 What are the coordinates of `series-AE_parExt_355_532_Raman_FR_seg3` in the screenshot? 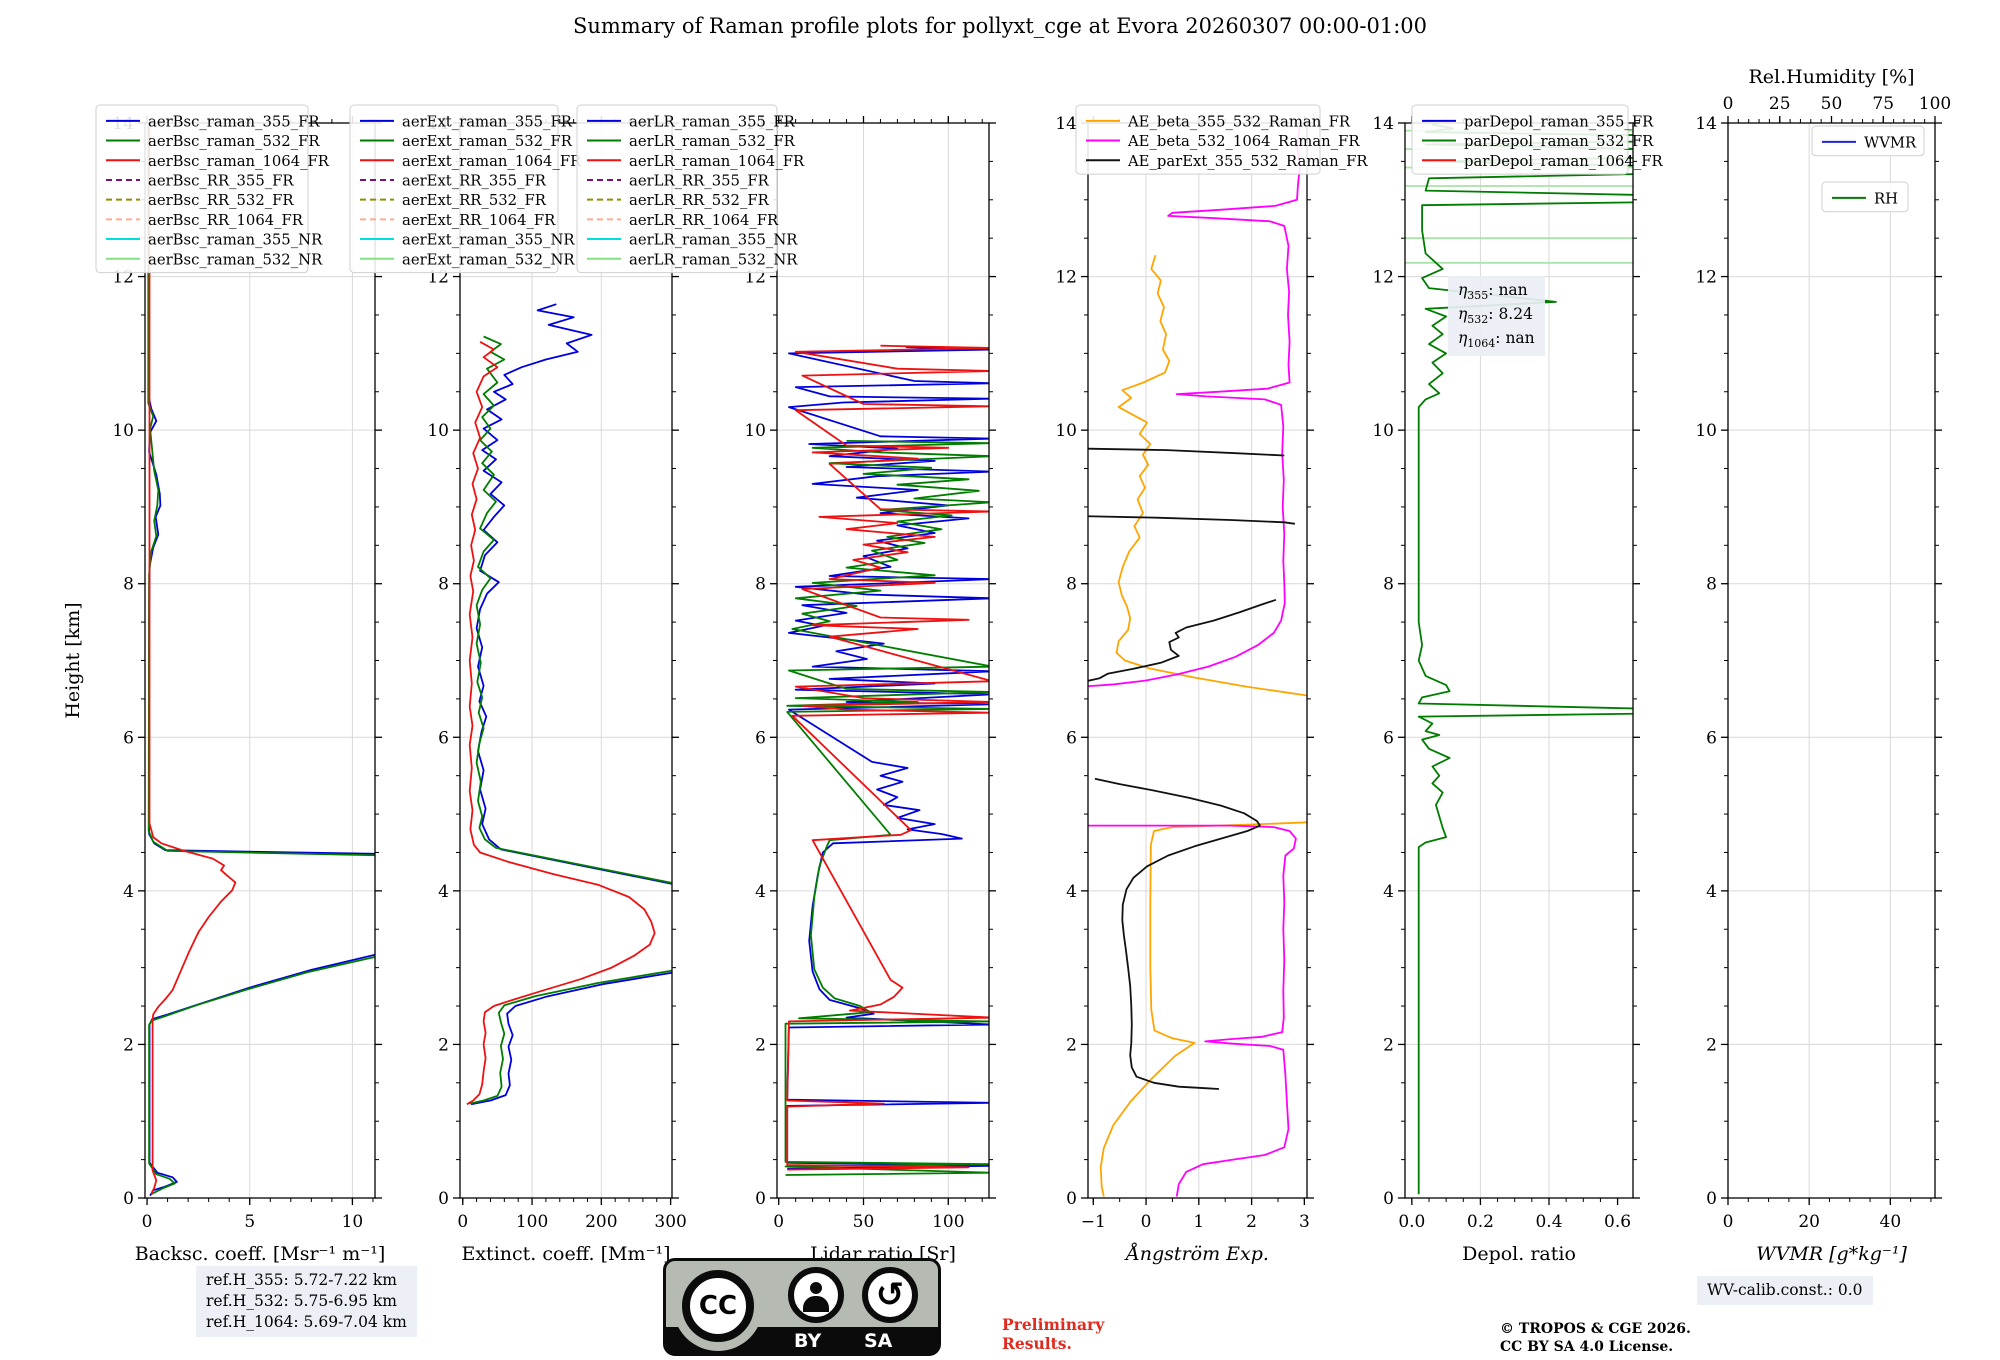 It's located at (1182, 640).